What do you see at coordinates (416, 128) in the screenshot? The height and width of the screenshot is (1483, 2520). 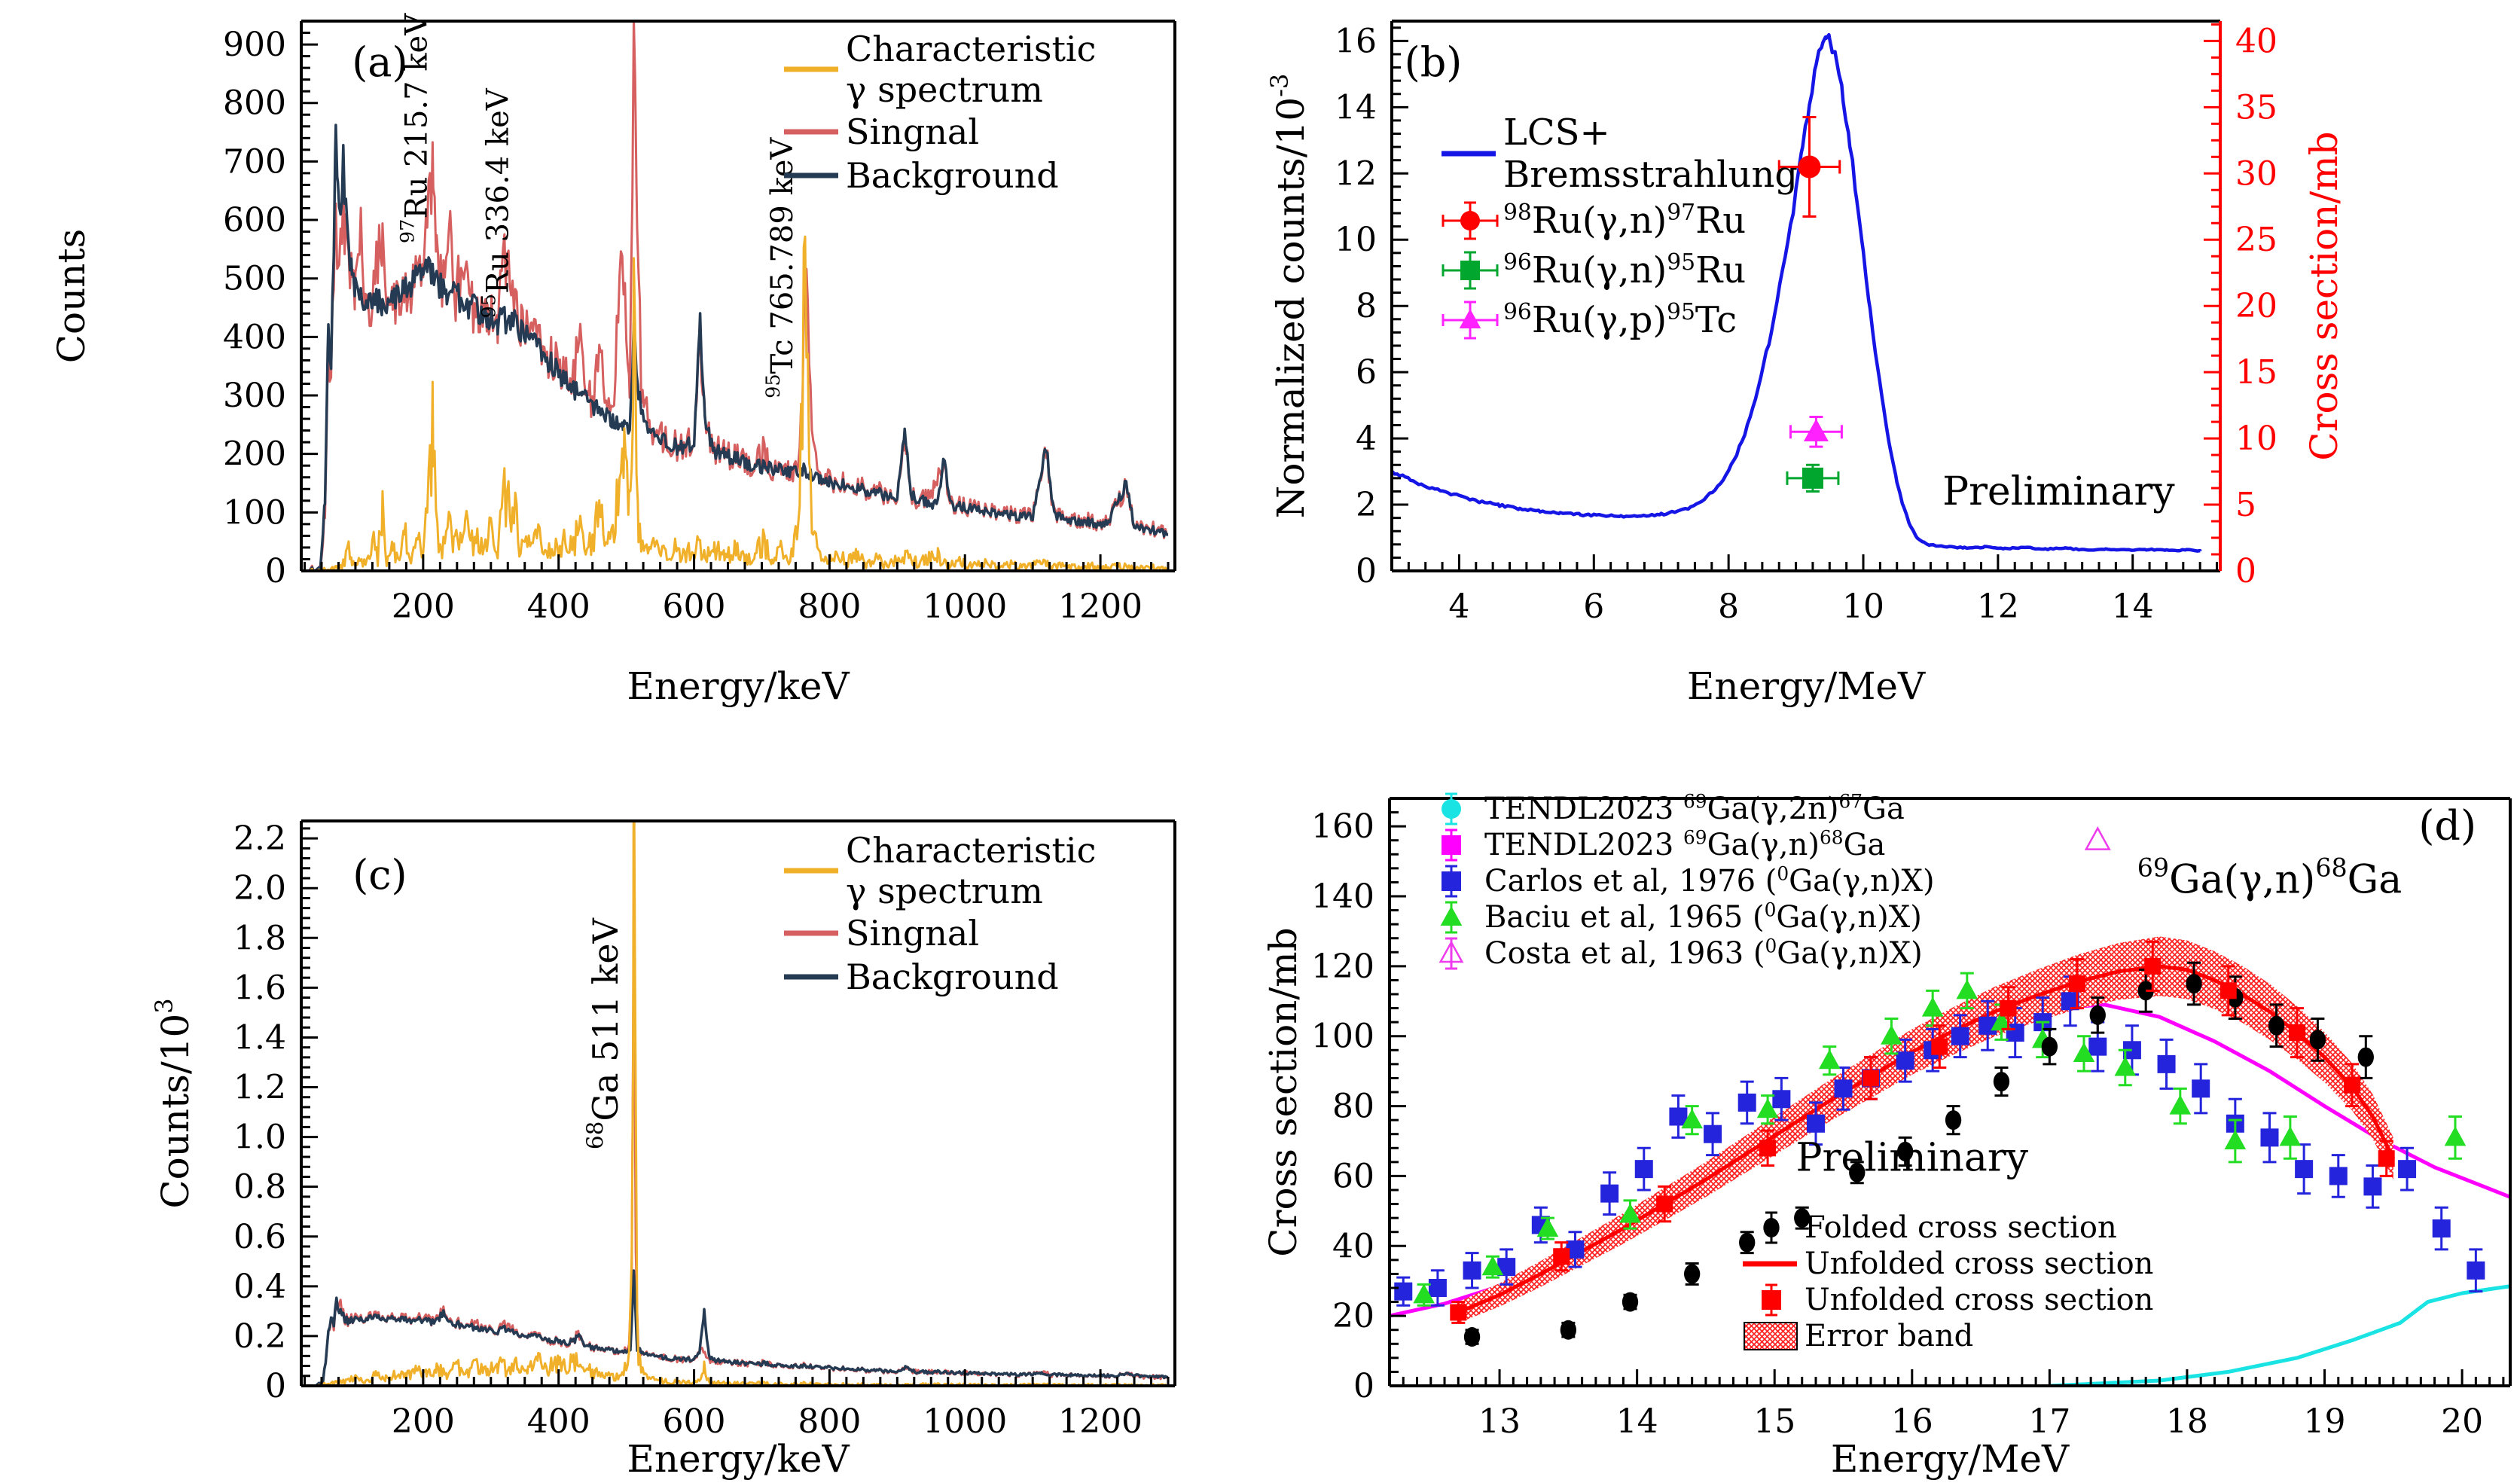 I see `annotation: 97Ru 215.7 keV` at bounding box center [416, 128].